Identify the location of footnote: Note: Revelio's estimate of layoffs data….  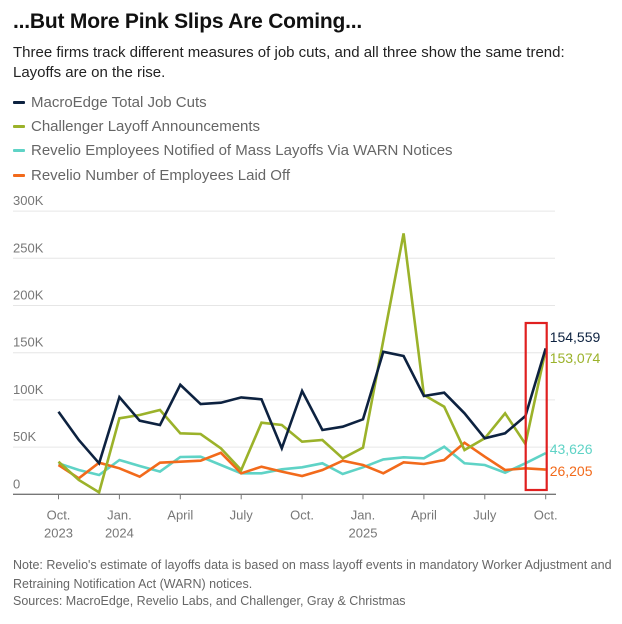
(312, 574).